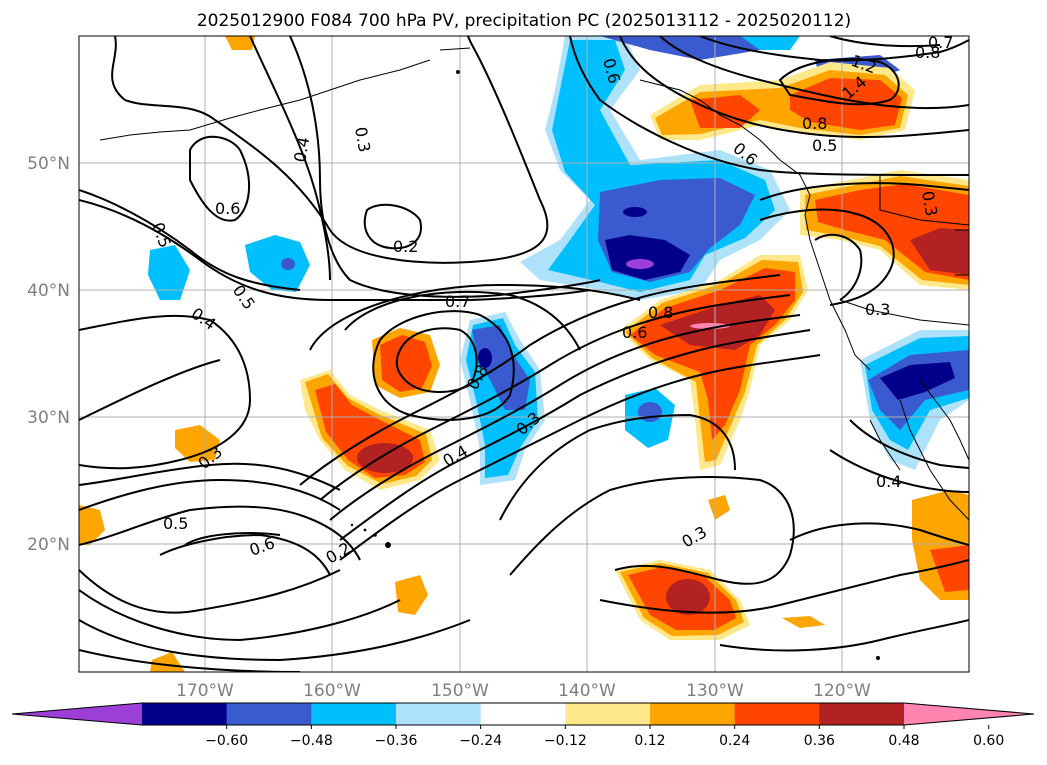 This screenshot has width=1047, height=765. I want to click on lon-label: 130°W, so click(715, 691).